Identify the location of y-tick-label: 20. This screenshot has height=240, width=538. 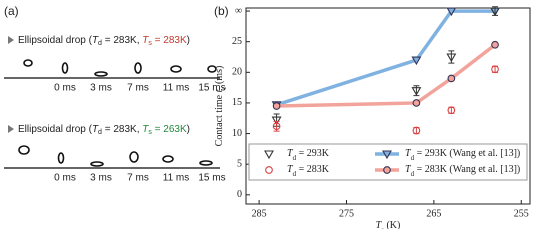
(237, 72).